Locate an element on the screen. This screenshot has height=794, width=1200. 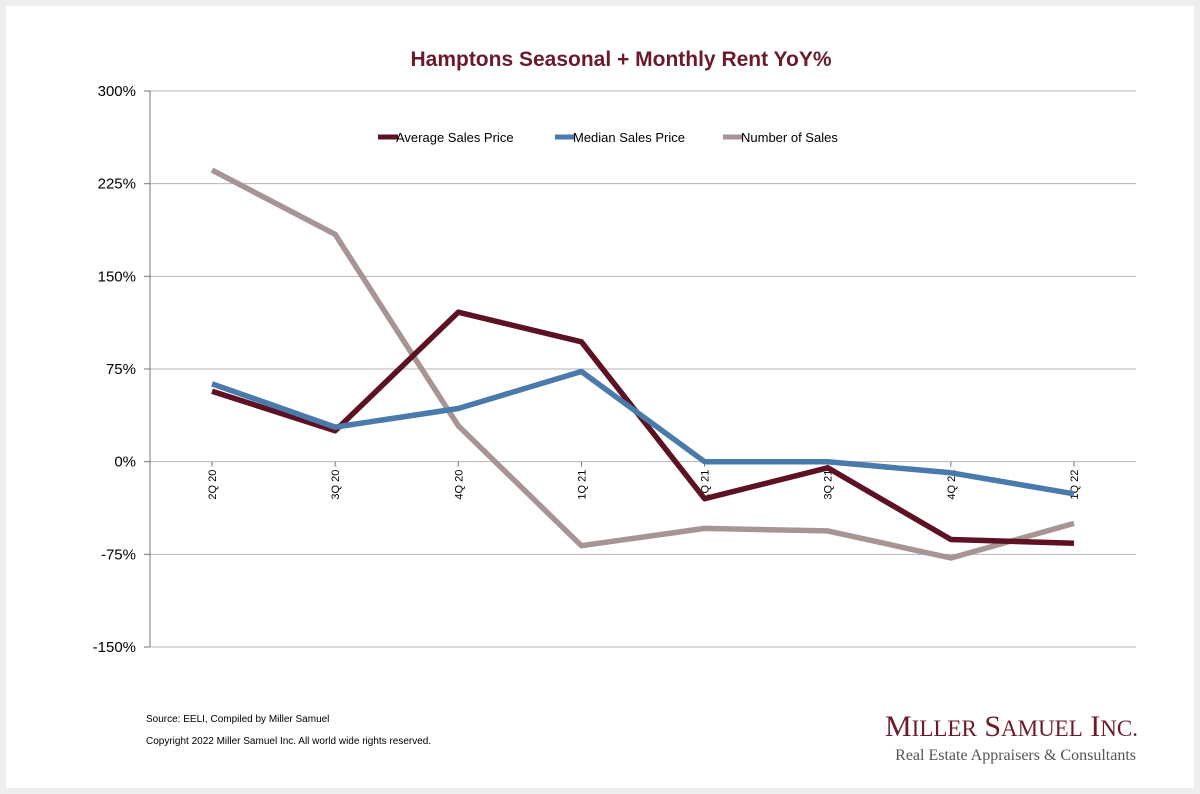
logo-name: MILLER SAMUEL INC. is located at coordinates (1011, 726).